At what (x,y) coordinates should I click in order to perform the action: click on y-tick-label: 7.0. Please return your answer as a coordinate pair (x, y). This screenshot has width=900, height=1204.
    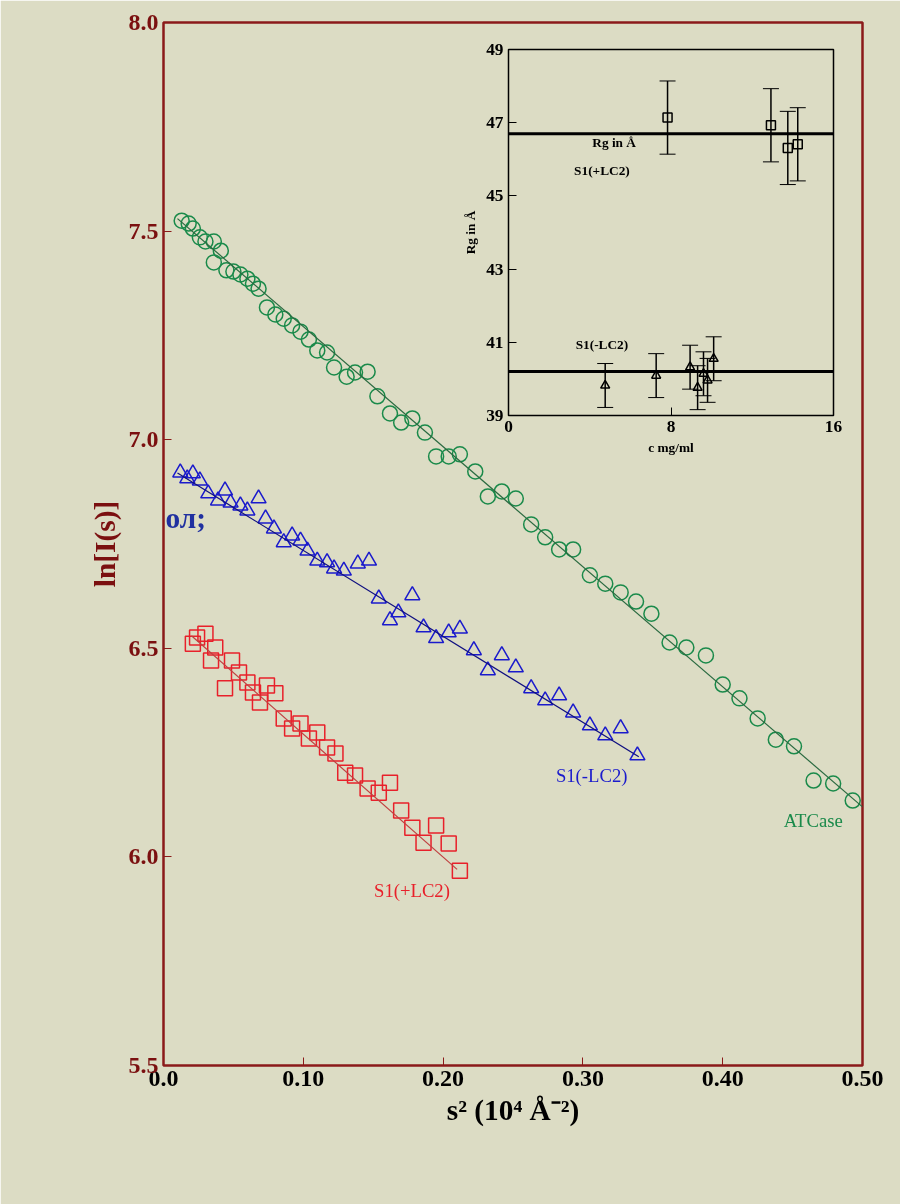
    Looking at the image, I should click on (143, 439).